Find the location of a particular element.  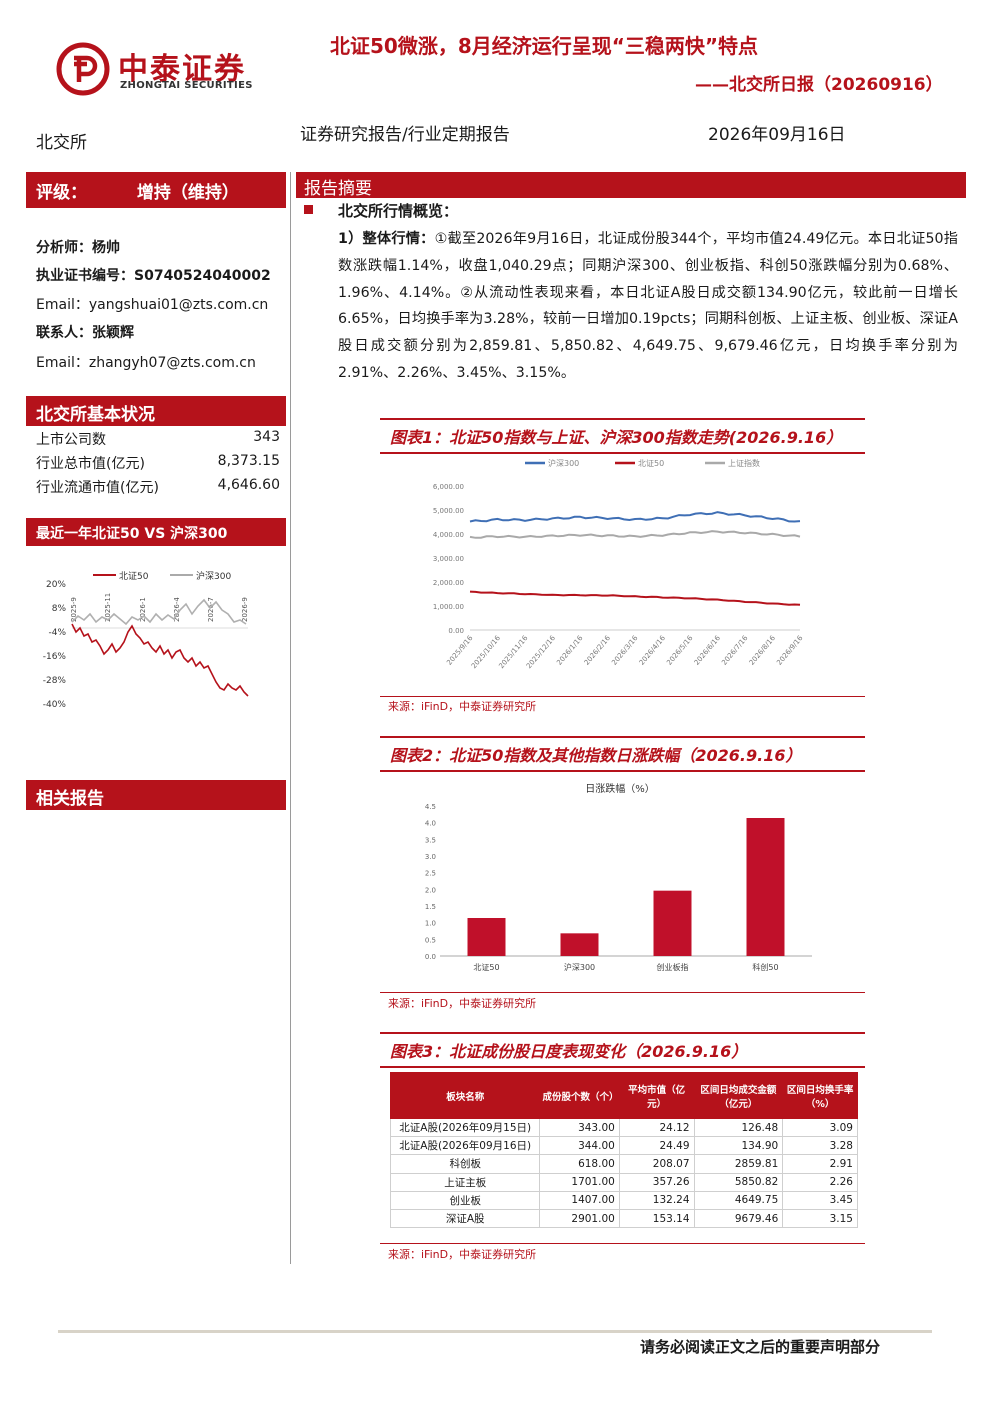

bullet-square-icon is located at coordinates (308, 209).